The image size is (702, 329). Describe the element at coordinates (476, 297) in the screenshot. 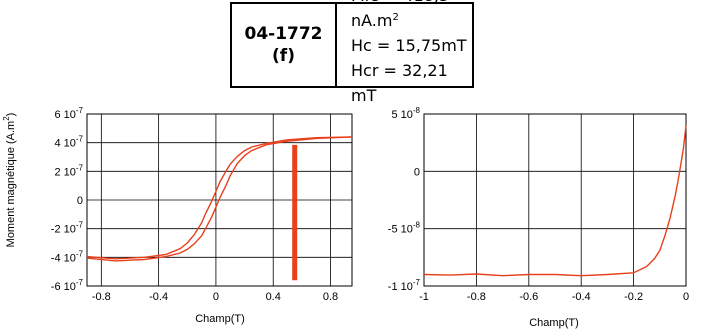

I see `chart2-x-tick-label: -0.8` at that location.